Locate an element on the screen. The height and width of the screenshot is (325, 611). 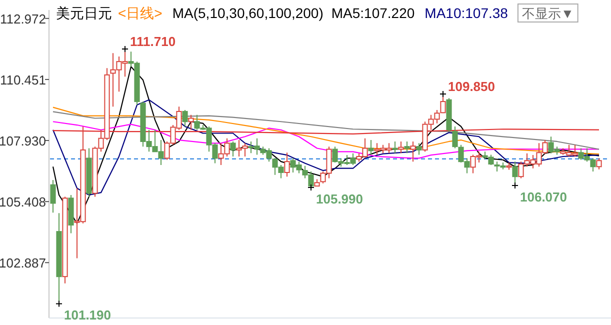
text: MA10:107.38 is located at coordinates (466, 13).